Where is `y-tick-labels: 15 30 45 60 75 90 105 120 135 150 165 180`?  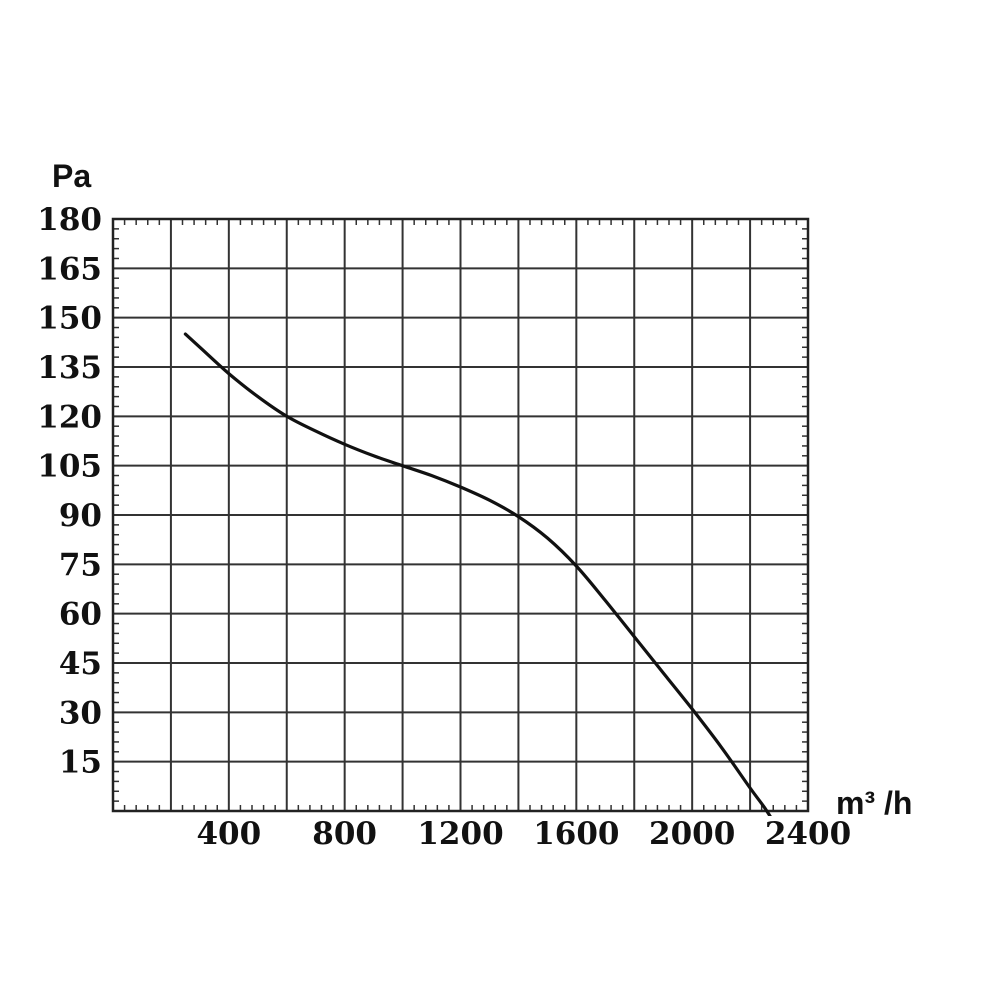
y-tick-labels: 15 30 45 60 75 90 105 120 135 150 165 180 is located at coordinates (69, 491).